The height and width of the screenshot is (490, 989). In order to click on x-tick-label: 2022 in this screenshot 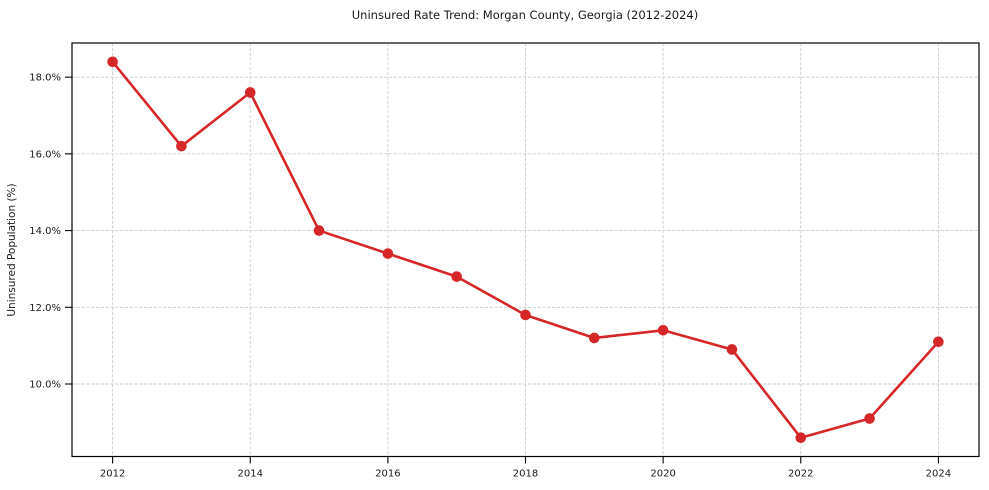, I will do `click(800, 474)`.